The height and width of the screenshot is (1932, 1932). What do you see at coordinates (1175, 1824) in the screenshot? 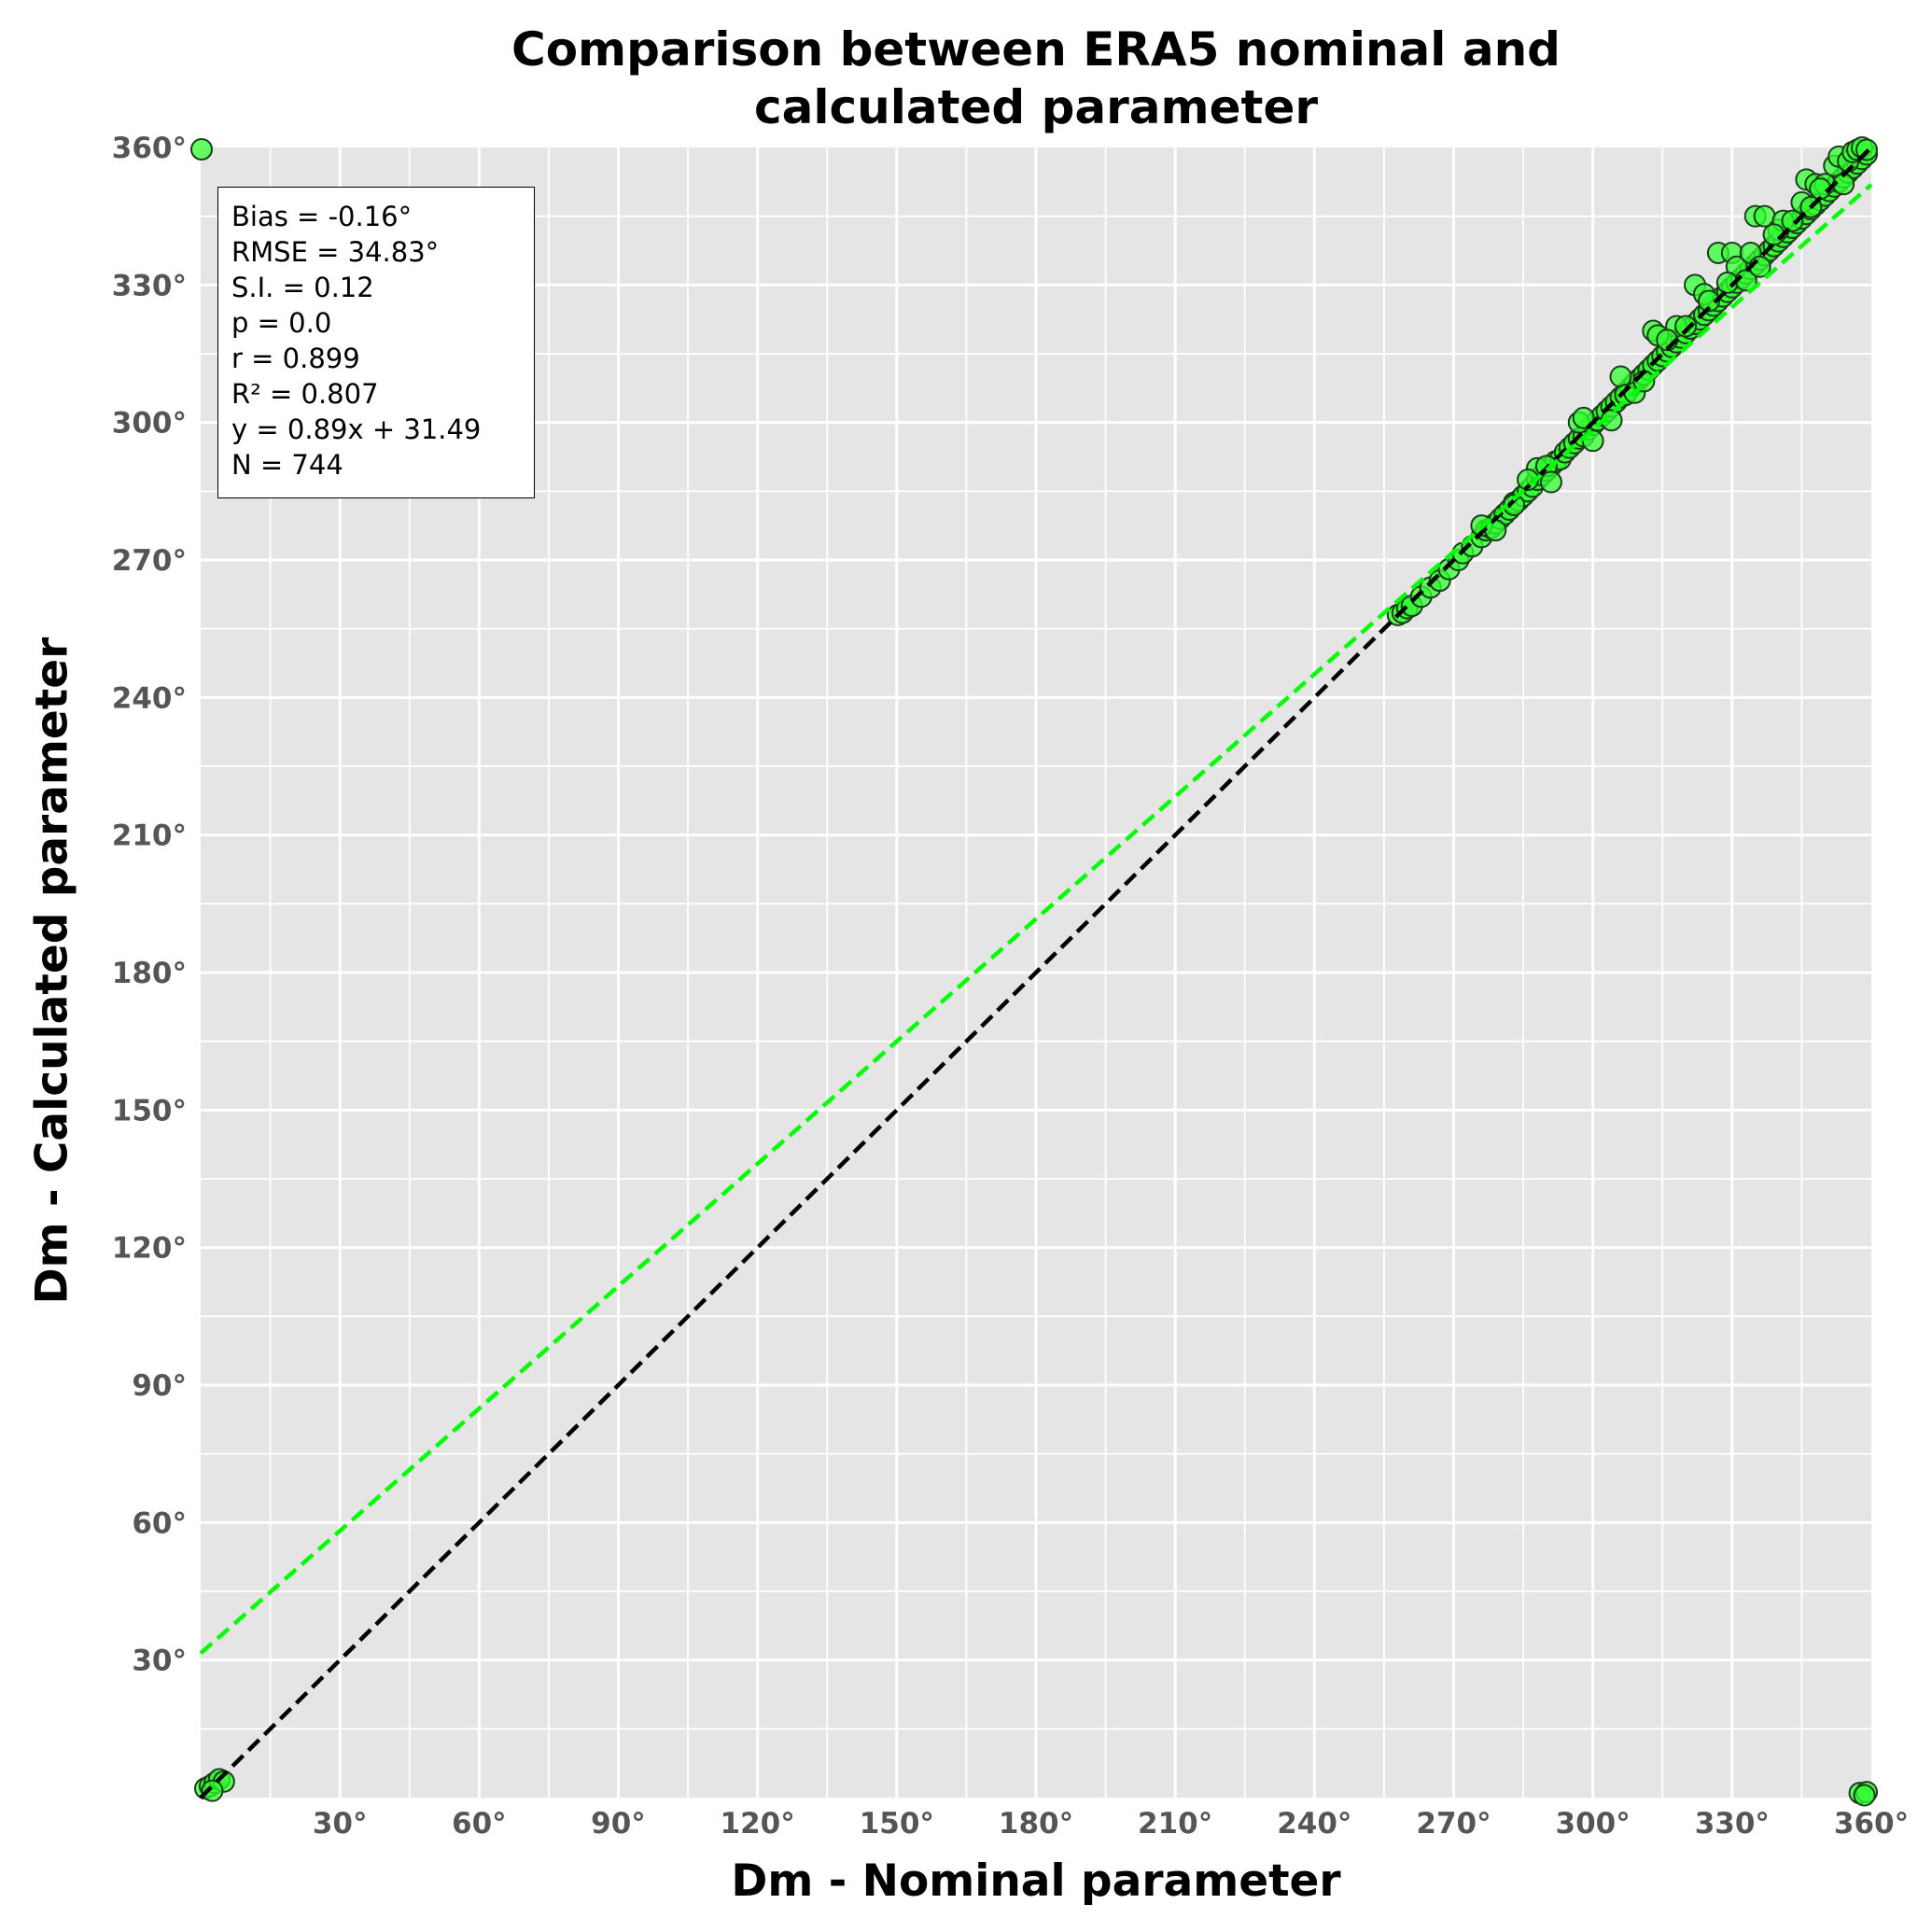
I see `x-tick-label: 210°` at bounding box center [1175, 1824].